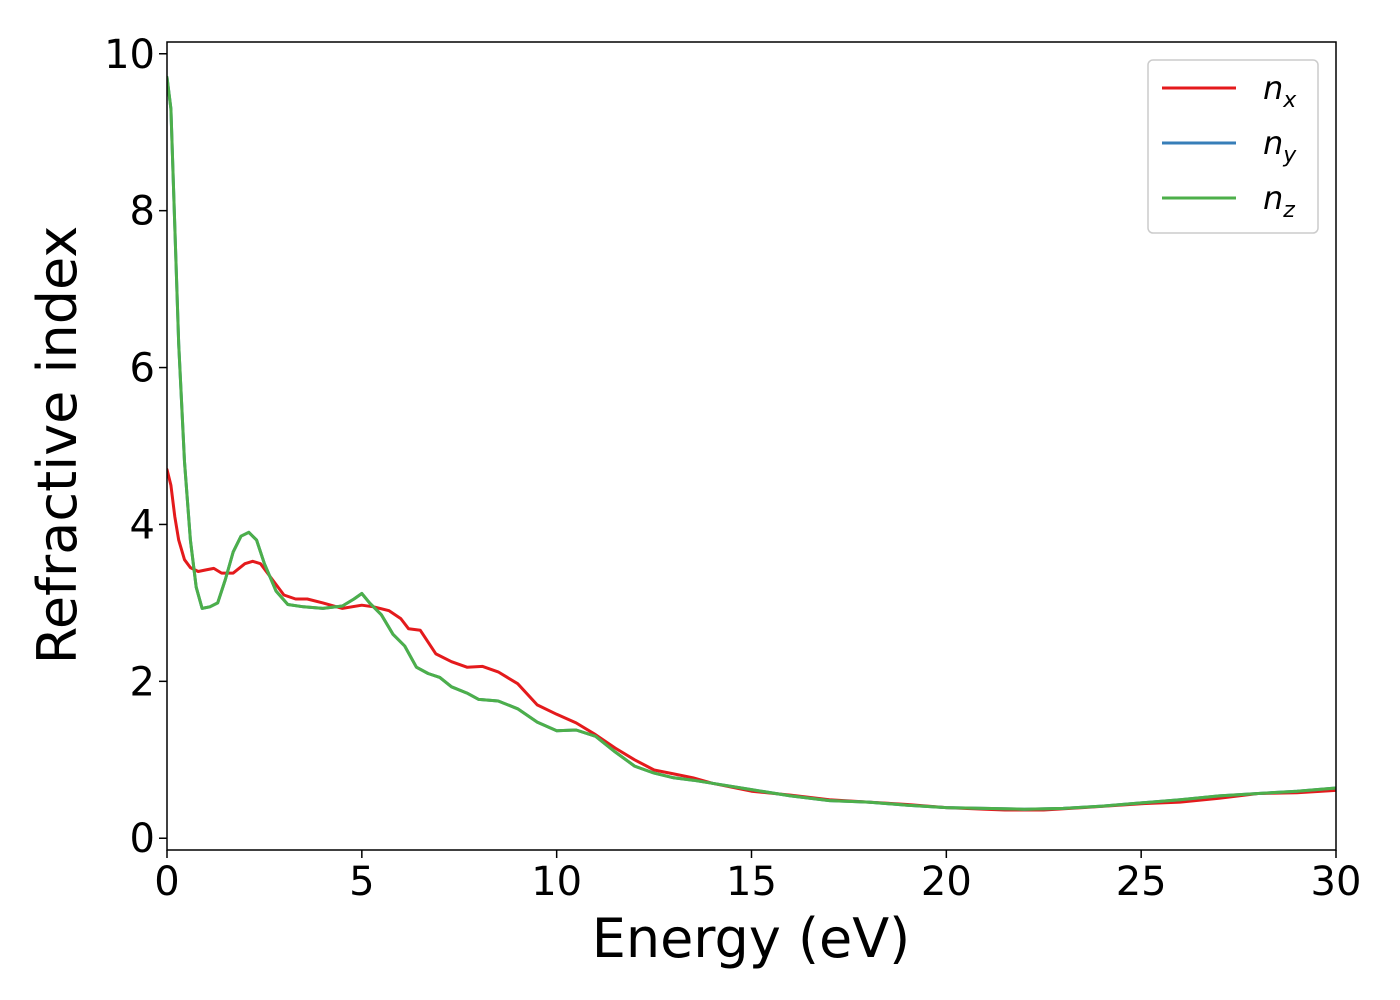 The image size is (1400, 1000). I want to click on y-axis-ticks: 0 2 4 6 8 10, so click(135, 447).